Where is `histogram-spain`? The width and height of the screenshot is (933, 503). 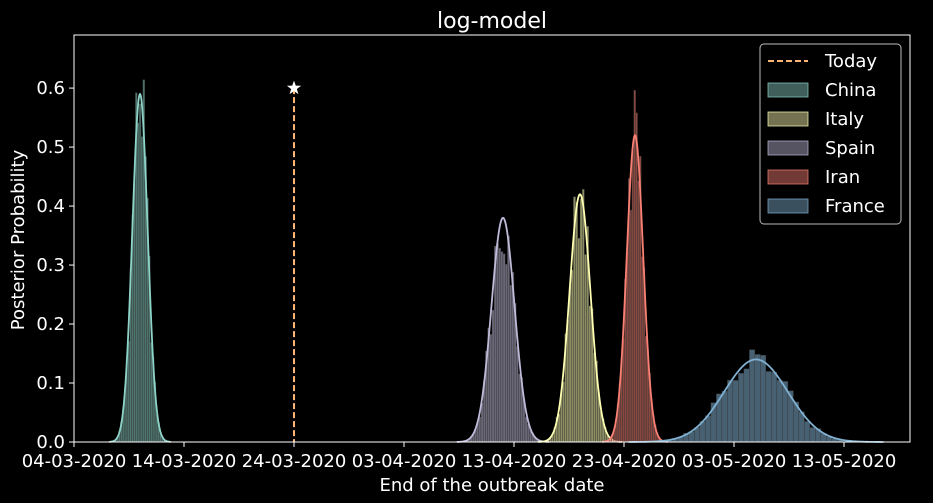
histogram-spain is located at coordinates (503, 329).